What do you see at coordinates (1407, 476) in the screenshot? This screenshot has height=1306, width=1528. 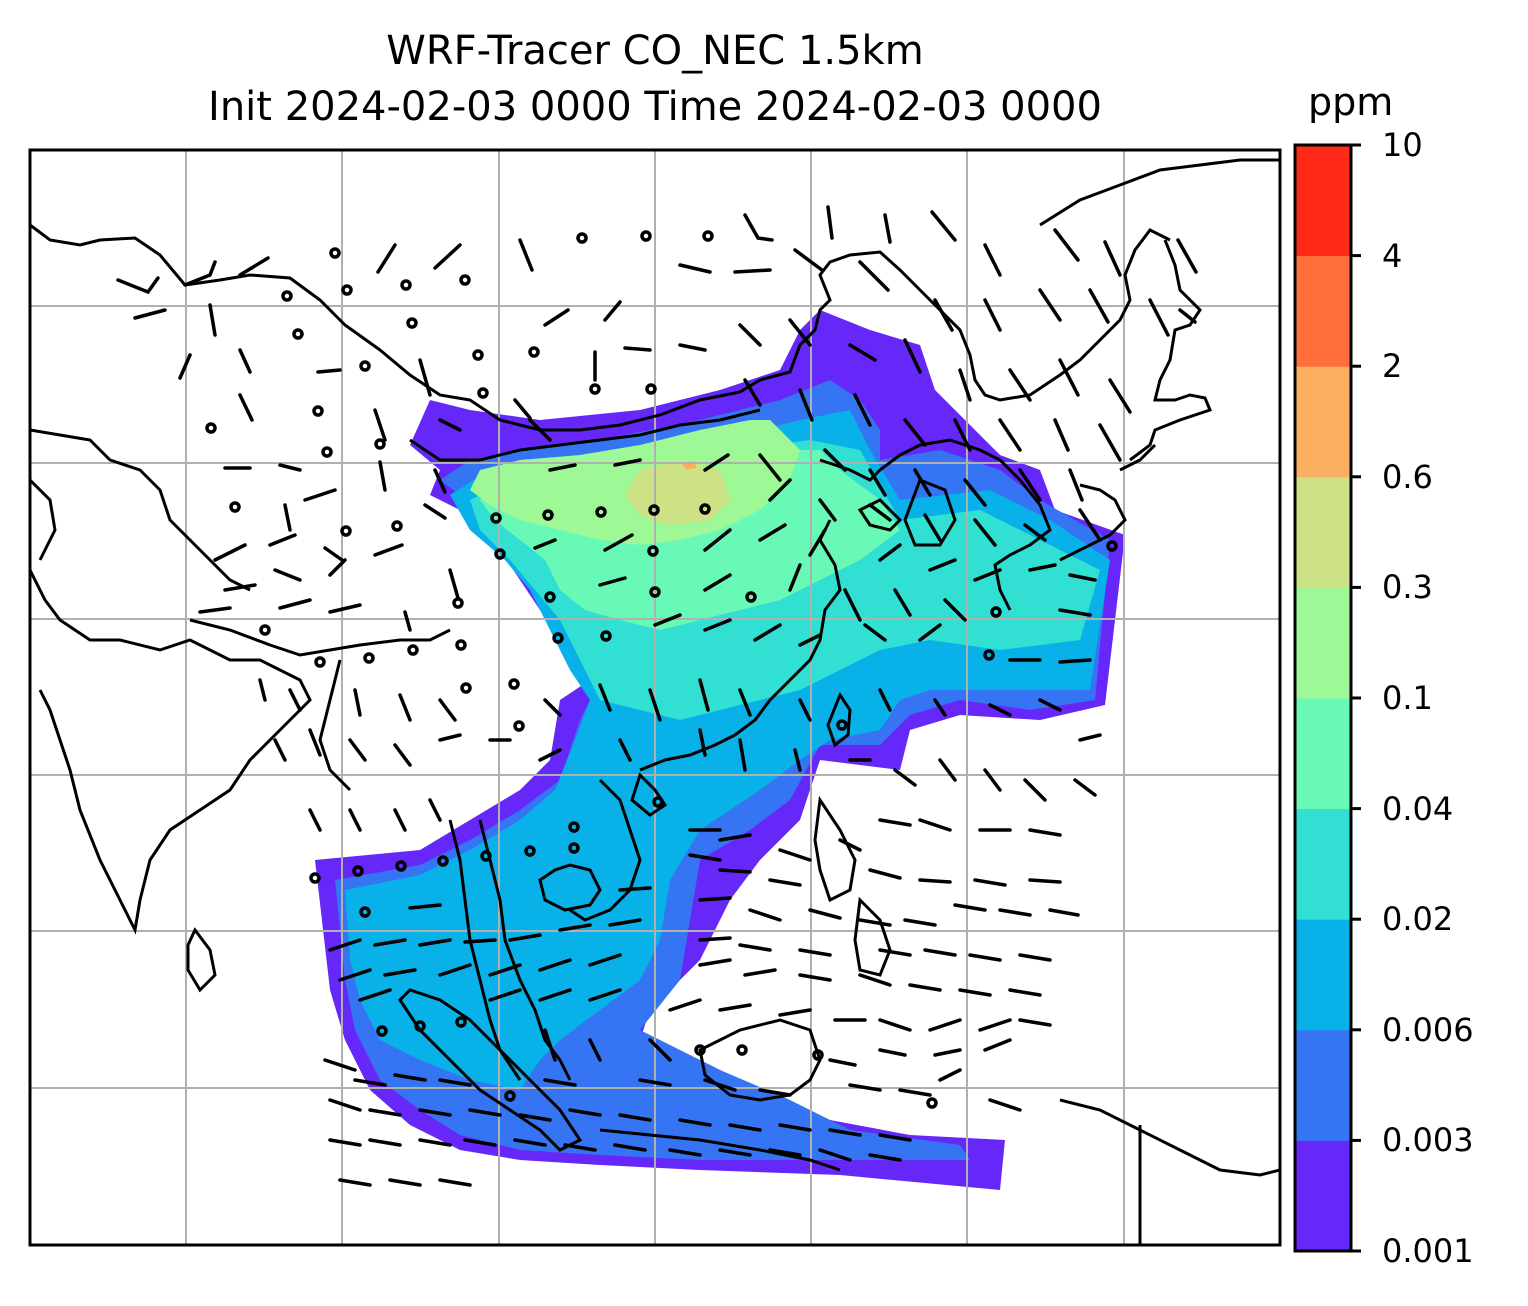 I see `colorbar-tick-label: 0.6` at bounding box center [1407, 476].